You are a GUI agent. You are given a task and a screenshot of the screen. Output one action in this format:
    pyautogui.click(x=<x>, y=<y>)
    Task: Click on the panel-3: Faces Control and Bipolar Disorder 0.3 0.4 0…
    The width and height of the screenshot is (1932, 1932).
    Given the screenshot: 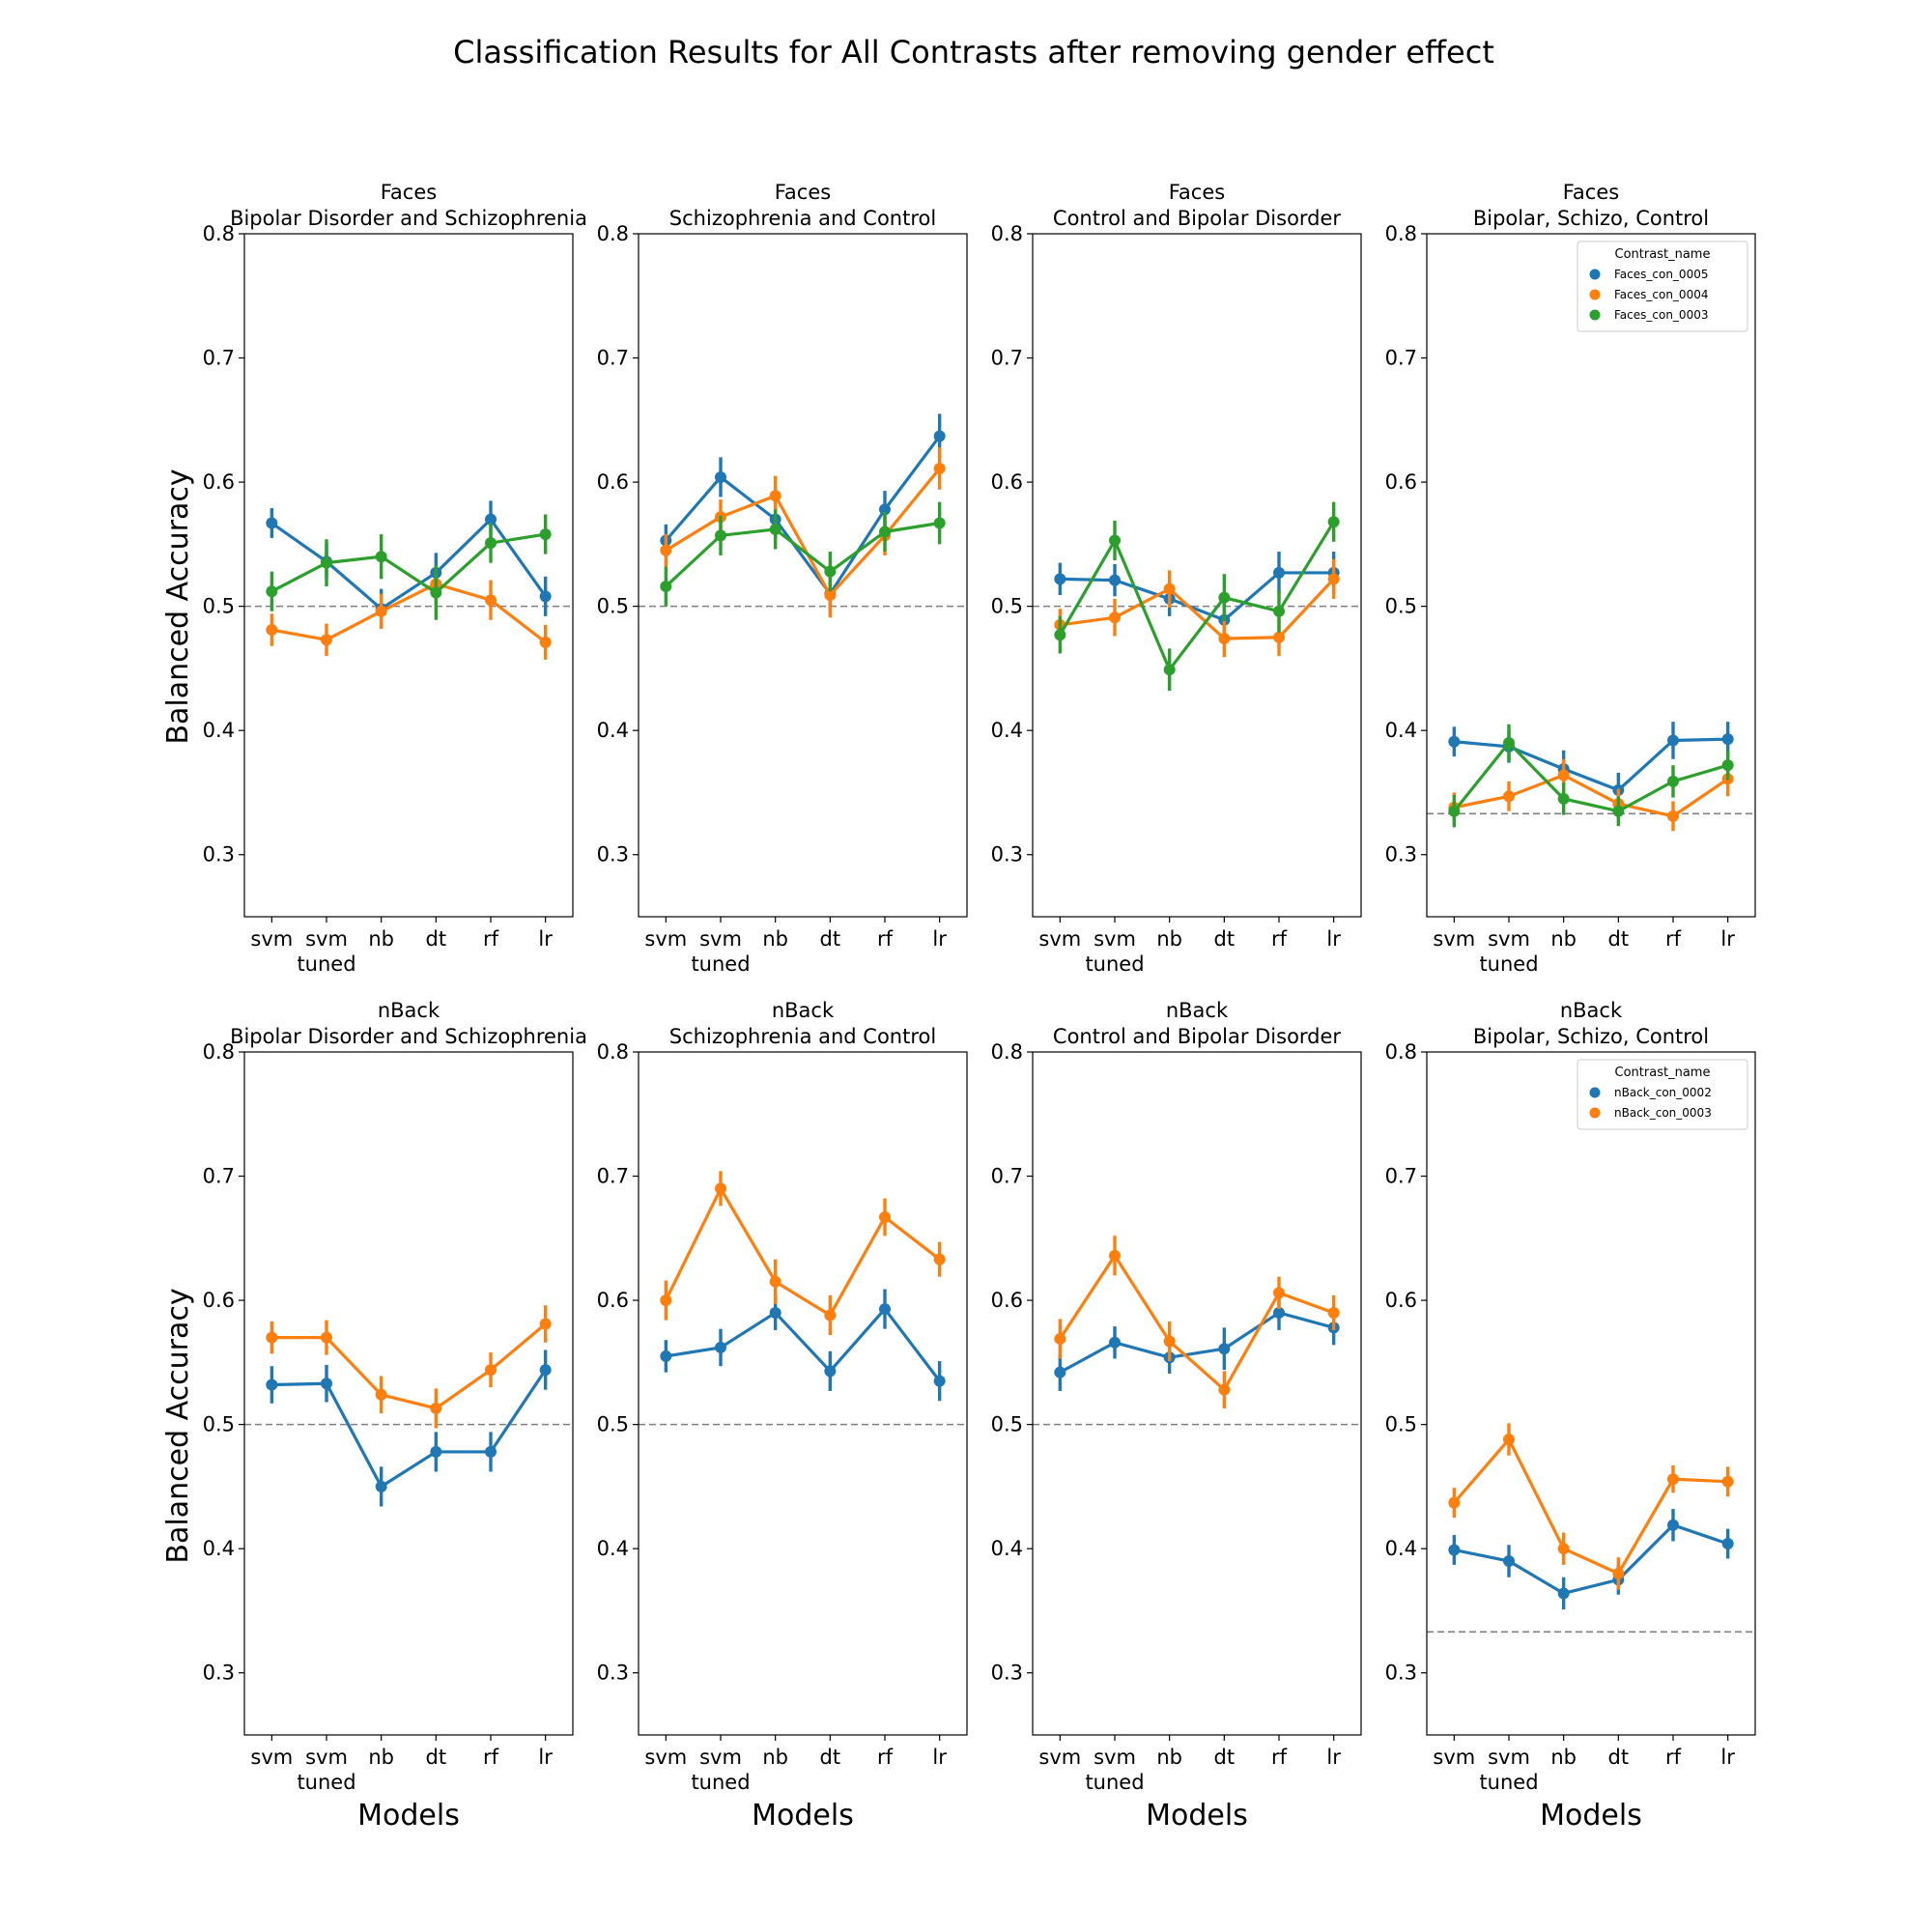 What is the action you would take?
    pyautogui.click(x=1176, y=578)
    